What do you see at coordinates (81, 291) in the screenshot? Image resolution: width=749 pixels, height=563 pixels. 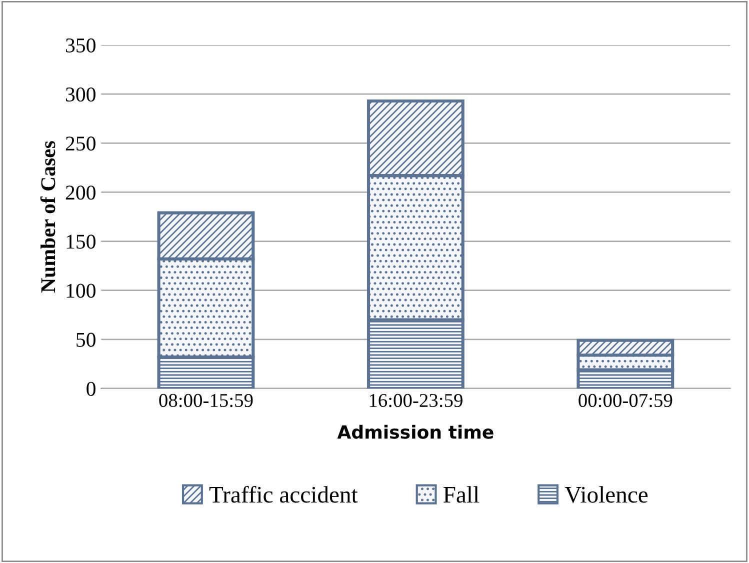 I see `y-tick-label: 100` at bounding box center [81, 291].